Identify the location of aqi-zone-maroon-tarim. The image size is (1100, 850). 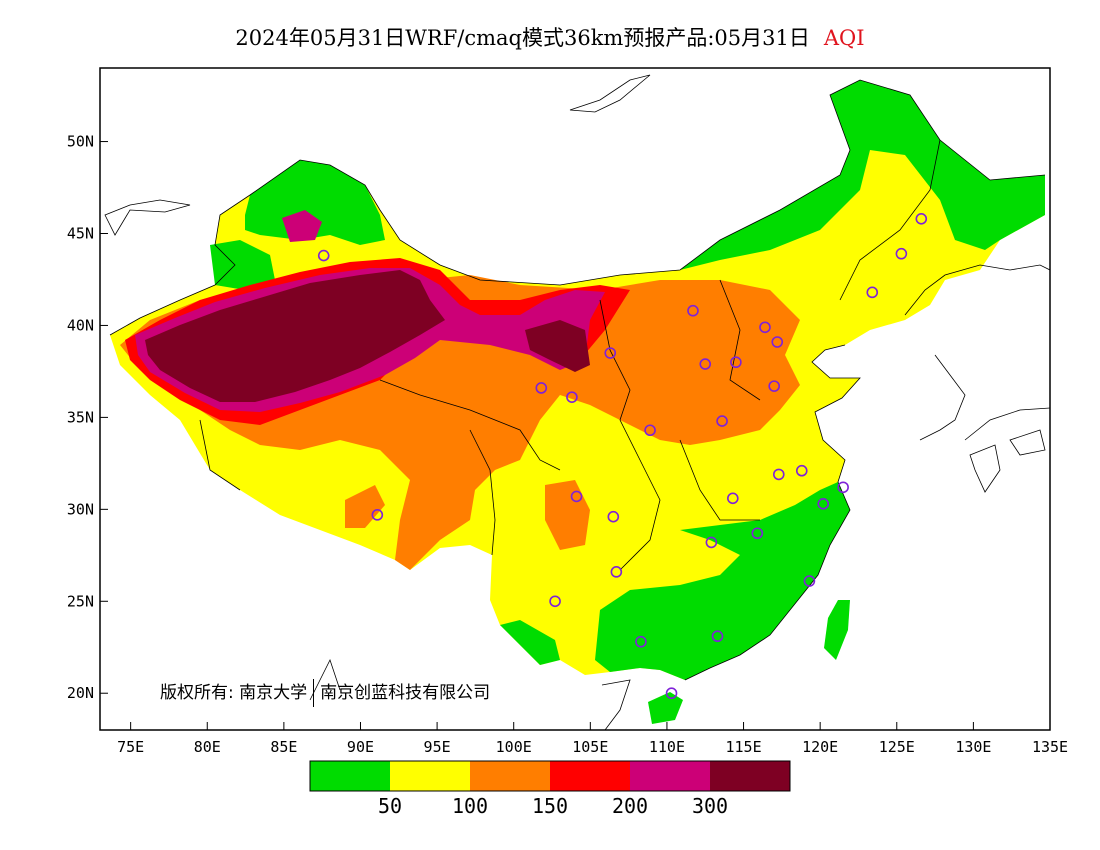
(295, 336).